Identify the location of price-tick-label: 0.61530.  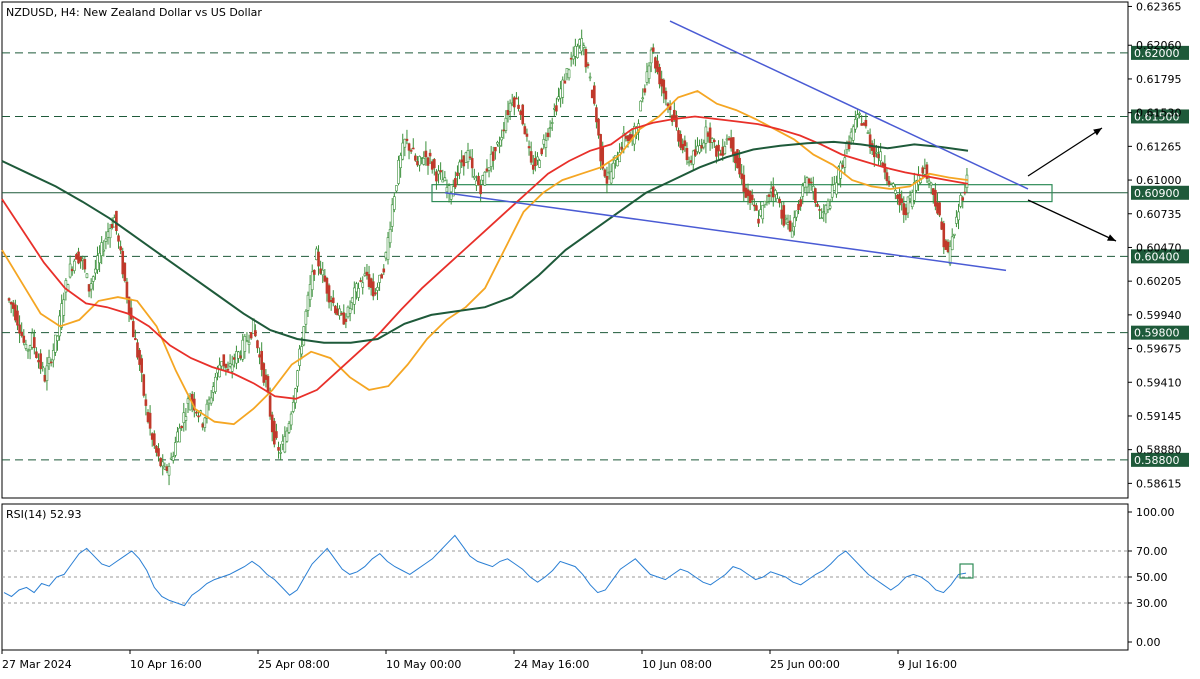
(1159, 113).